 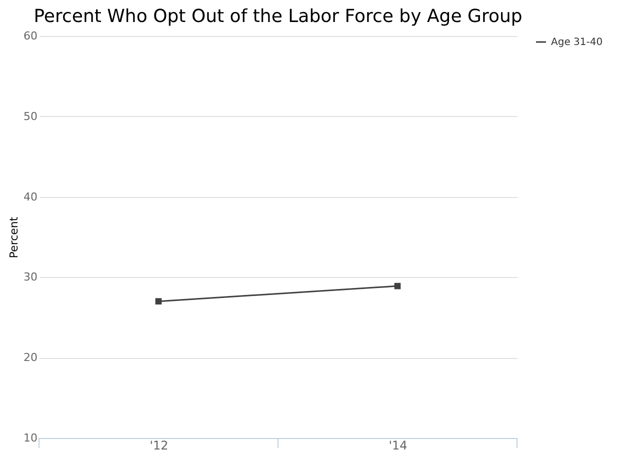 I want to click on chart-title: Percent Who Opt Out of the Labor Force by Age Group, so click(x=278, y=16).